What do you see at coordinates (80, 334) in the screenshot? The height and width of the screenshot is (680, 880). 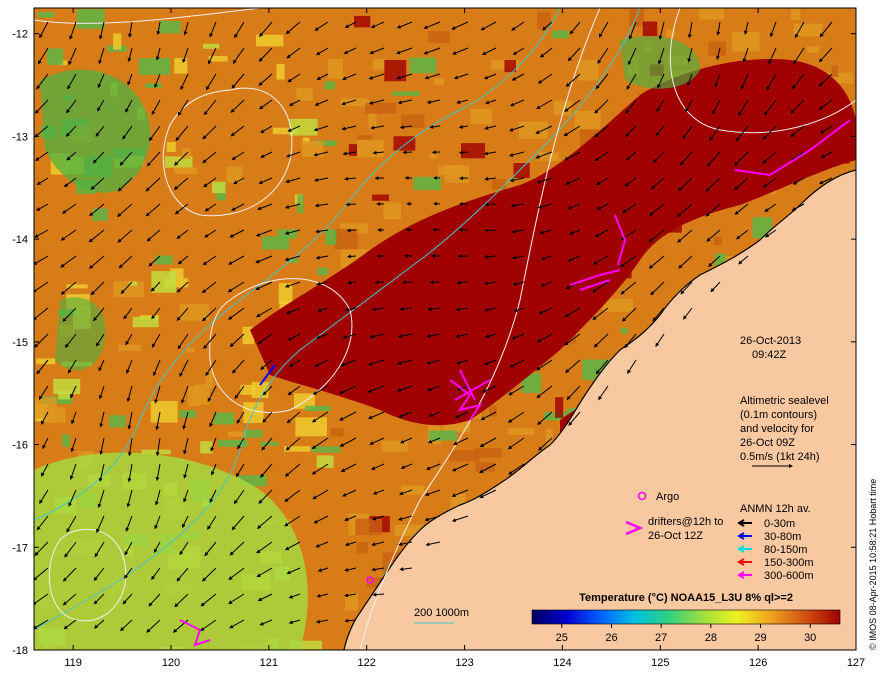 I see `cool-patch-w` at bounding box center [80, 334].